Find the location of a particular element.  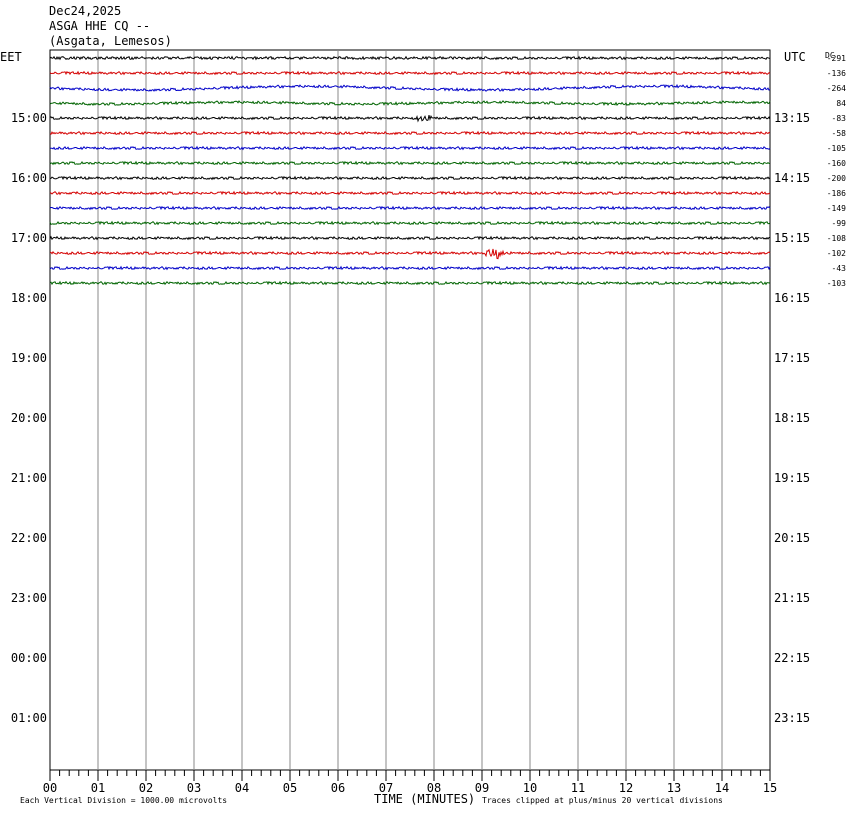

x-tick-label: 06 is located at coordinates (338, 788).